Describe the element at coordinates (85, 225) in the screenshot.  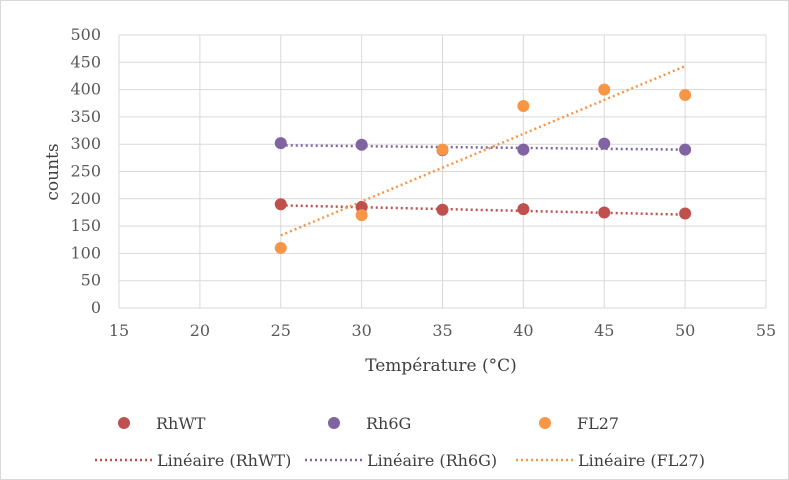
I see `y-tick-label: 150` at that location.